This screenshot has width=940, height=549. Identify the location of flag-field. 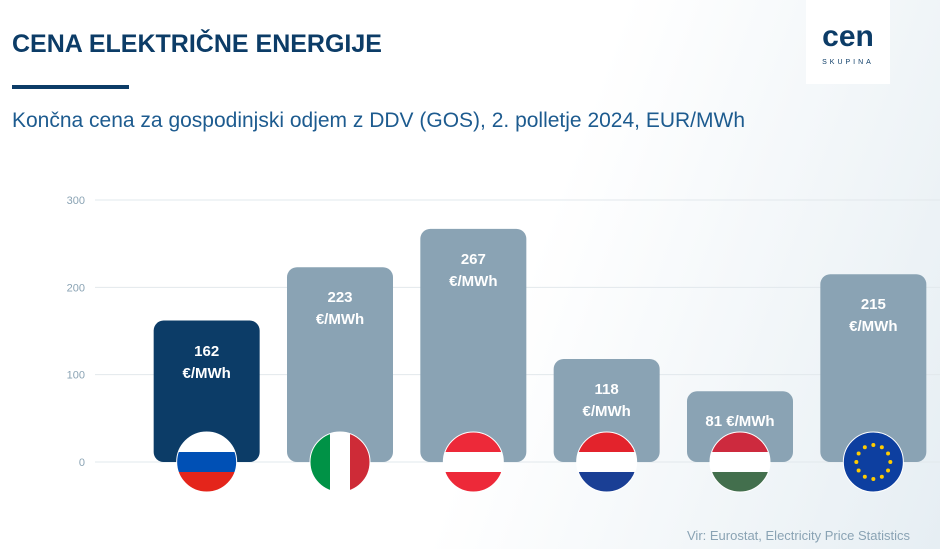
(873, 462).